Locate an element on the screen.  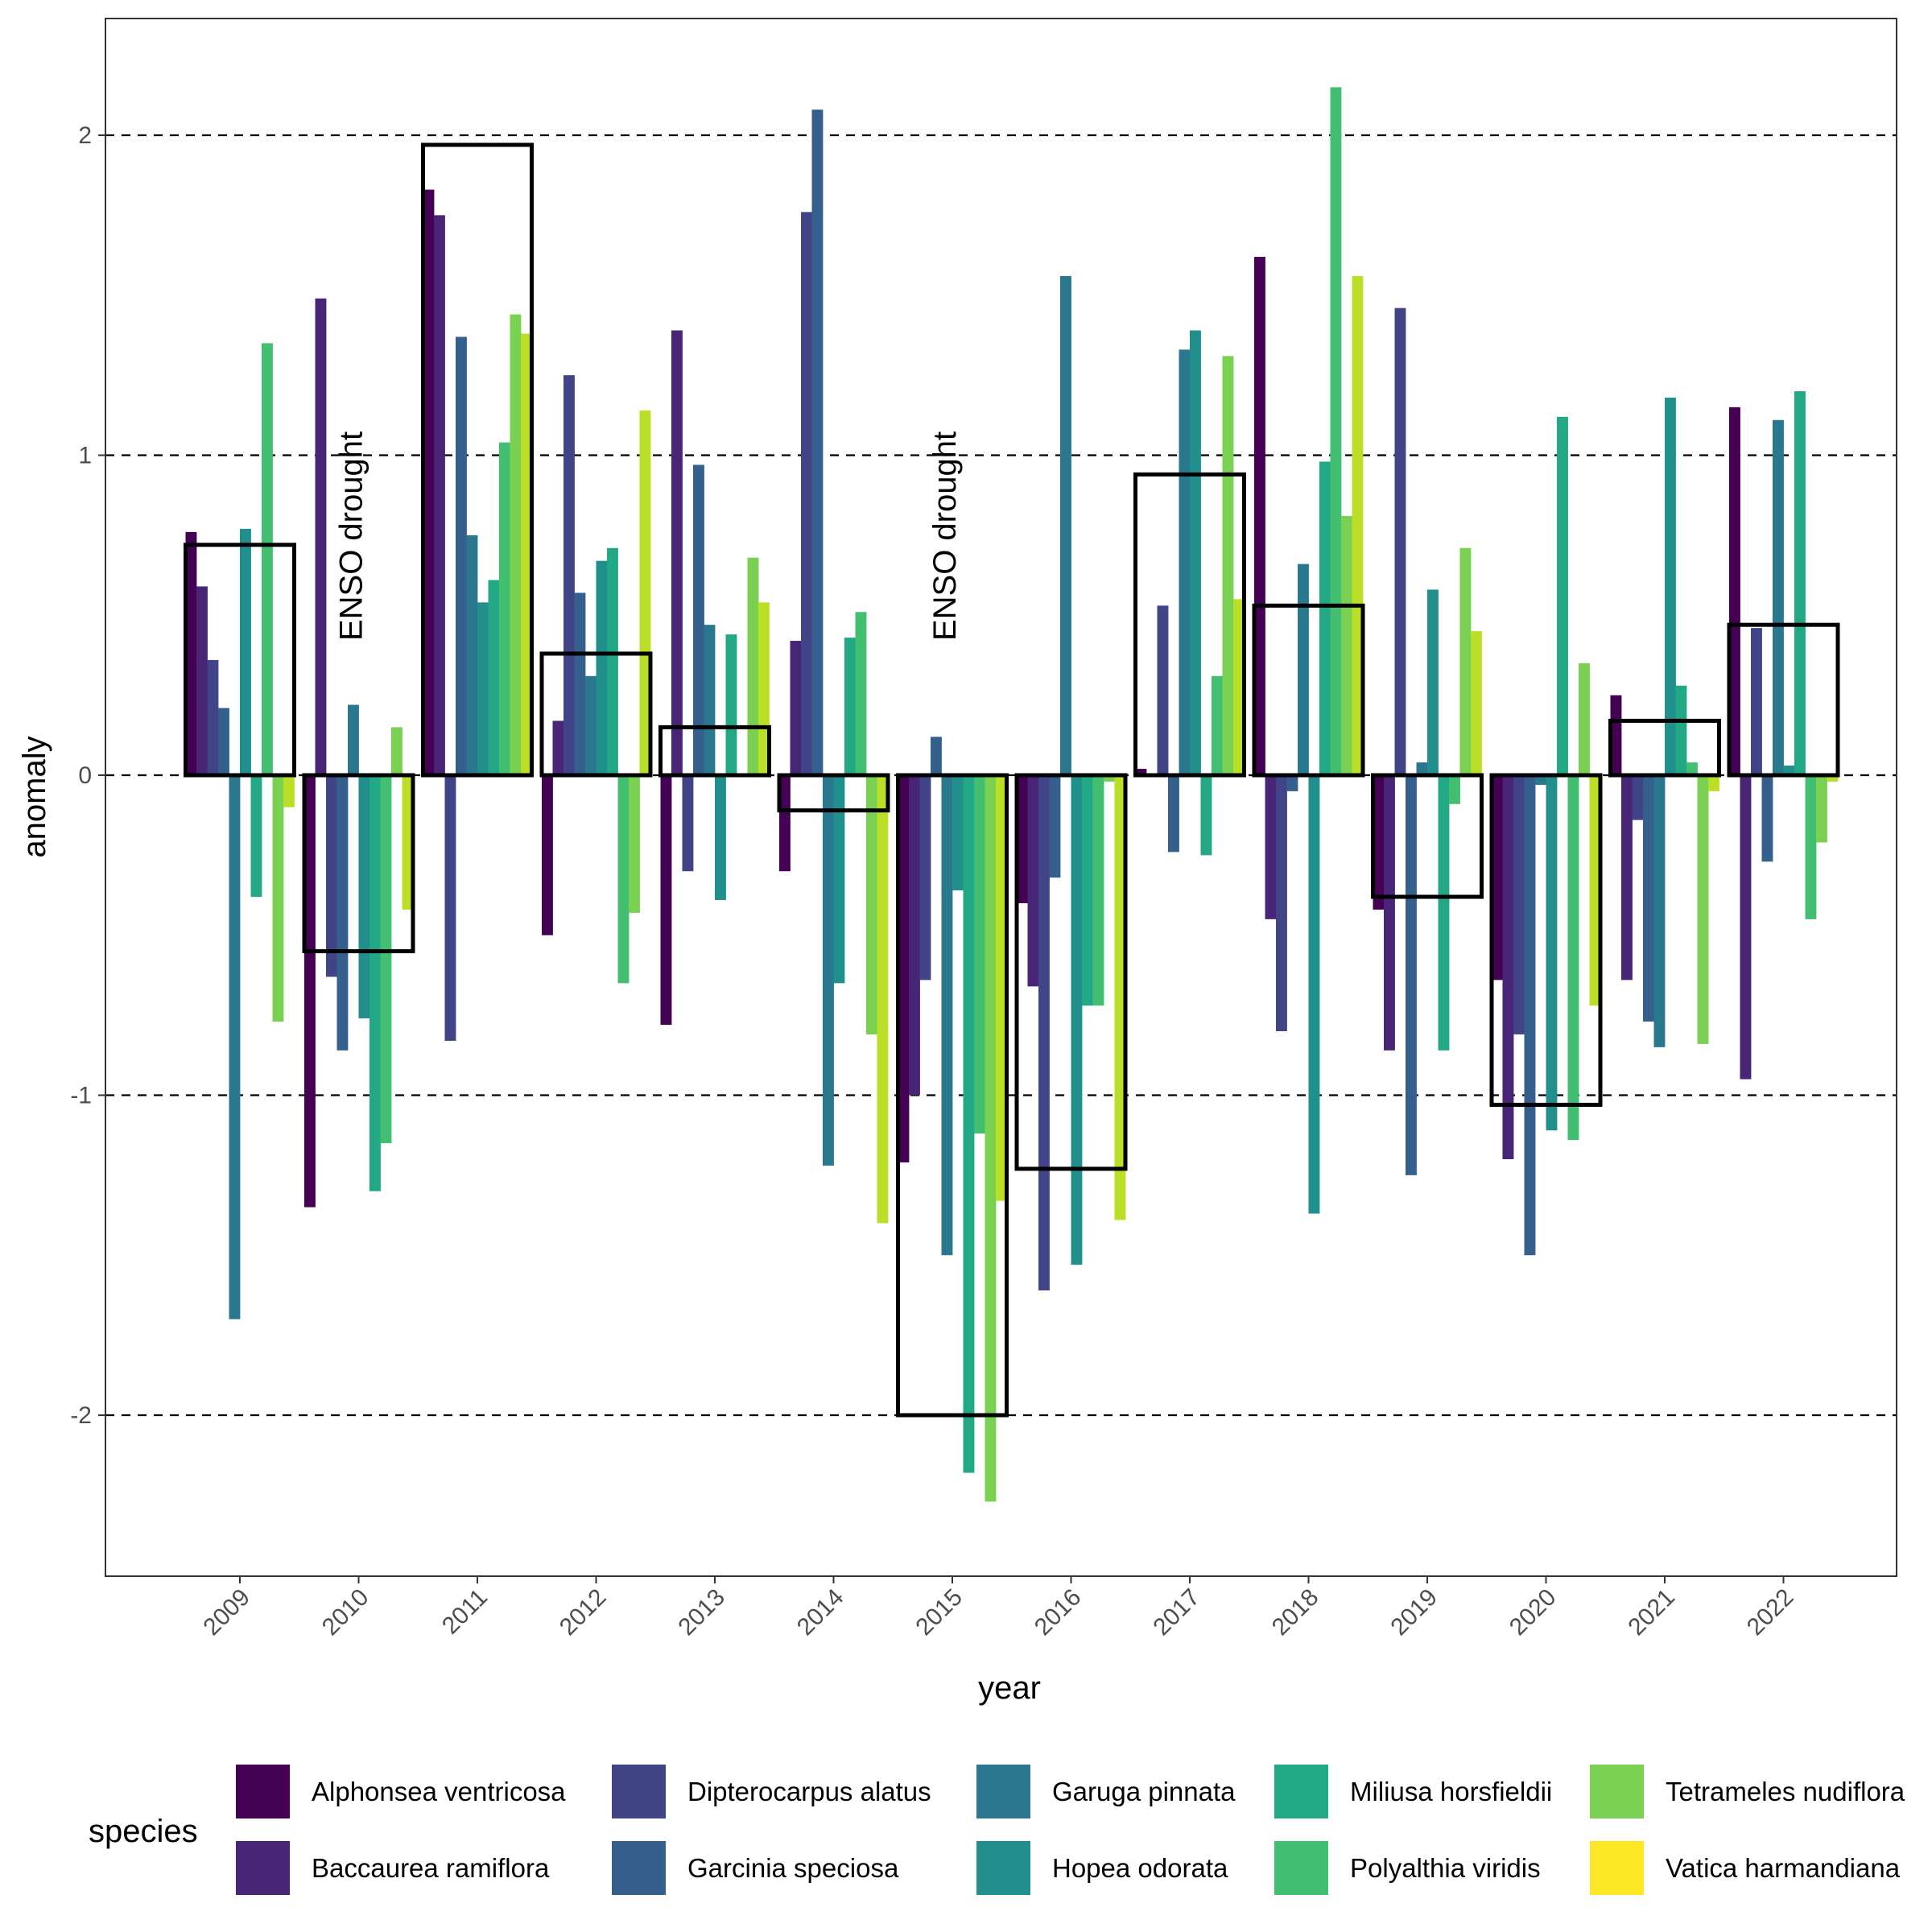
legend-label: Hopea odorata is located at coordinates (1140, 1868).